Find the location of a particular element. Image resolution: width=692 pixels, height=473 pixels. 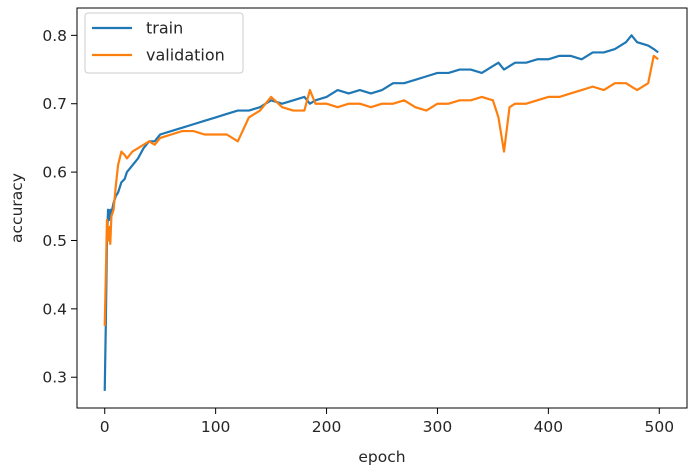

y-tick-label: 0.7 is located at coordinates (54, 104).